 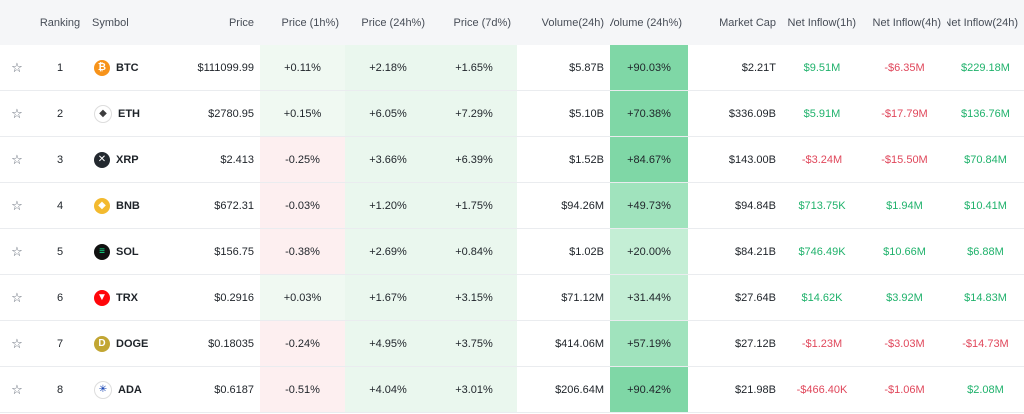 I want to click on price-24h-cell: +4.04%, so click(x=388, y=389).